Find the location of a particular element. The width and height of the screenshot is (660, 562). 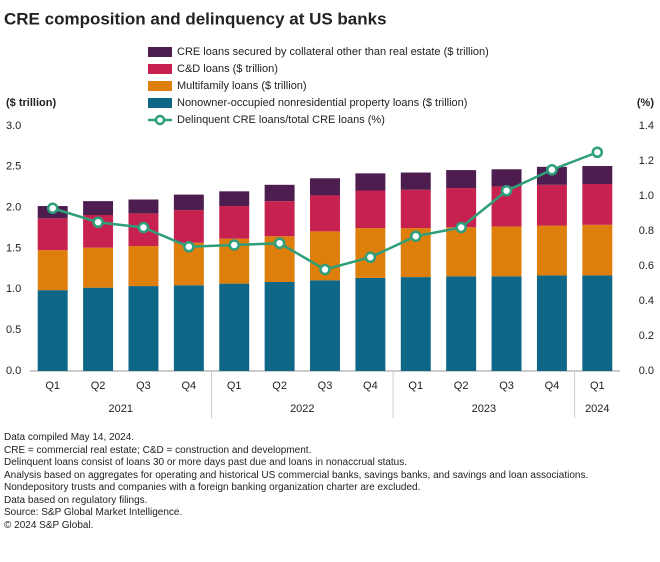

y-tick-label: 3.0 is located at coordinates (13, 126).